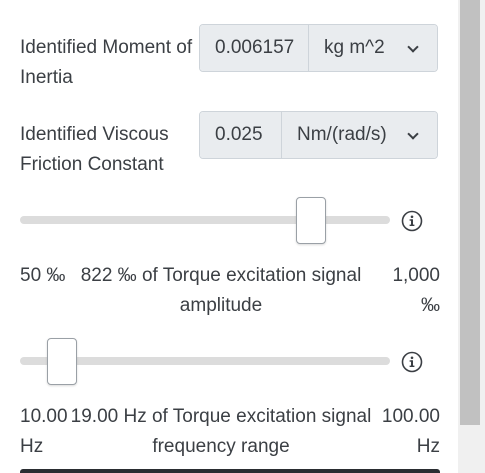 This screenshot has height=473, width=485. Describe the element at coordinates (470, 212) in the screenshot. I see `scrollbar-thumb` at that location.